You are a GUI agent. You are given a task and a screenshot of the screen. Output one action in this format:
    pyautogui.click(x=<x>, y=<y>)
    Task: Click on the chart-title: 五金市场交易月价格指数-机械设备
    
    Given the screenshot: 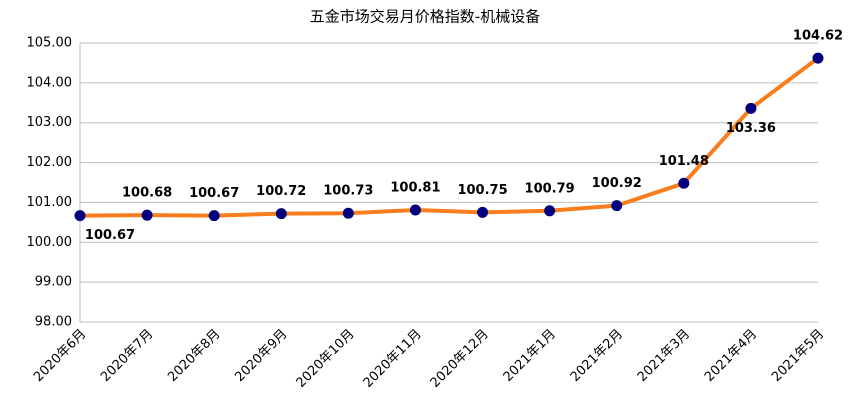 What is the action you would take?
    pyautogui.click(x=425, y=17)
    